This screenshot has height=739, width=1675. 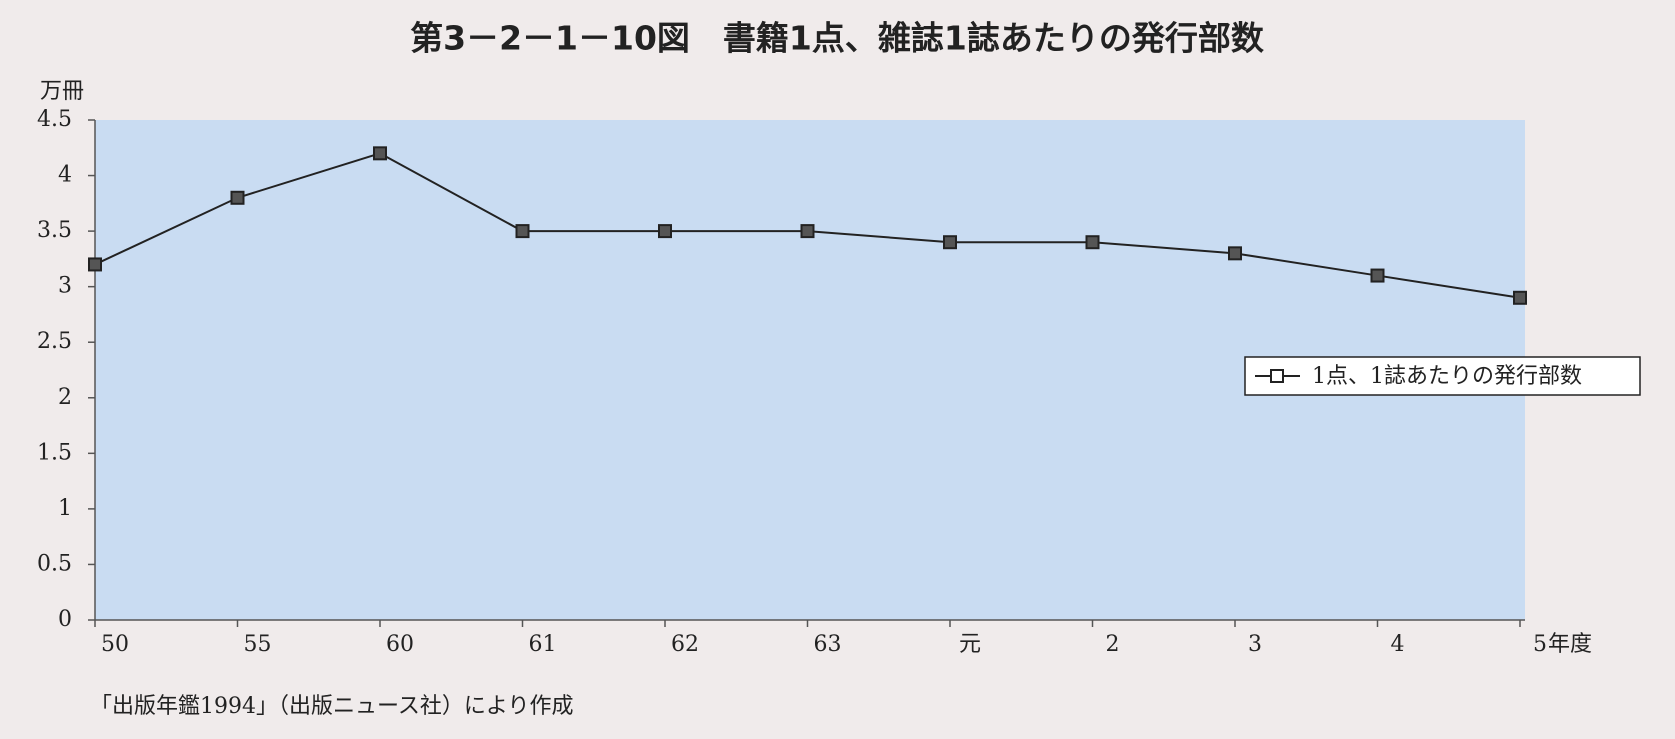 I want to click on source-note: 「出版年鑑1994」（出版ニュース社）により作成, so click(x=331, y=706).